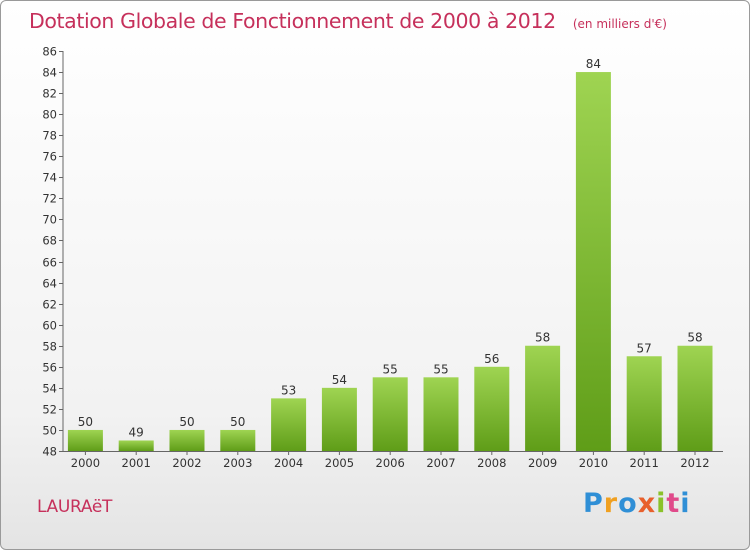  I want to click on data-label: 54, so click(339, 380).